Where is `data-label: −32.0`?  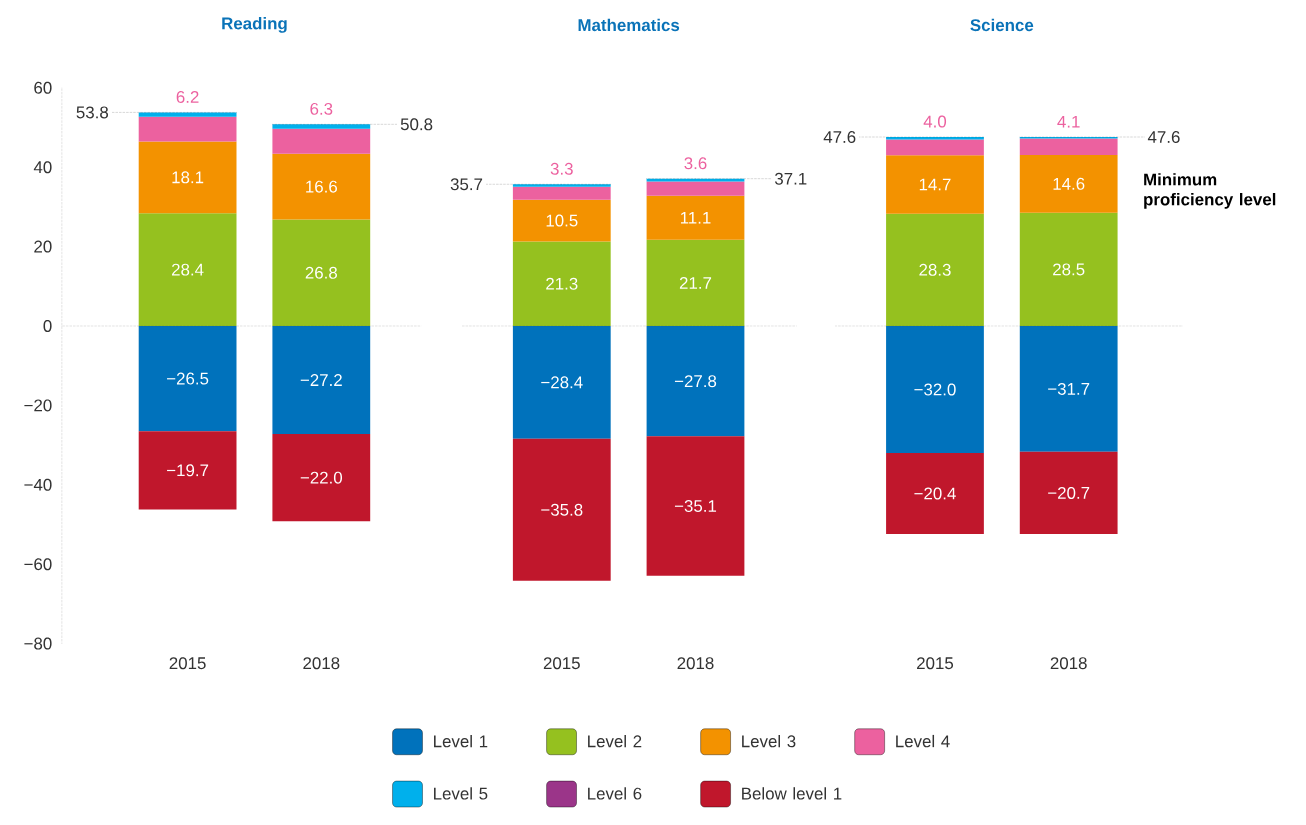 data-label: −32.0 is located at coordinates (935, 389).